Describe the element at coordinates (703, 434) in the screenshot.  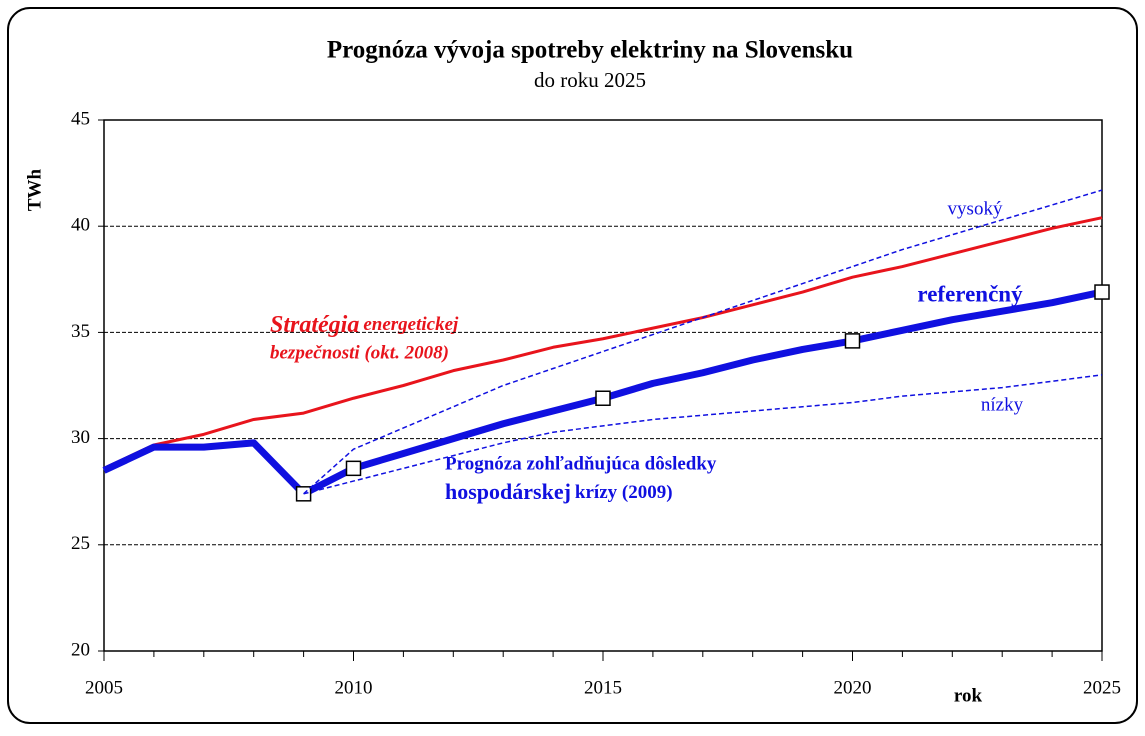
I see `series-line` at that location.